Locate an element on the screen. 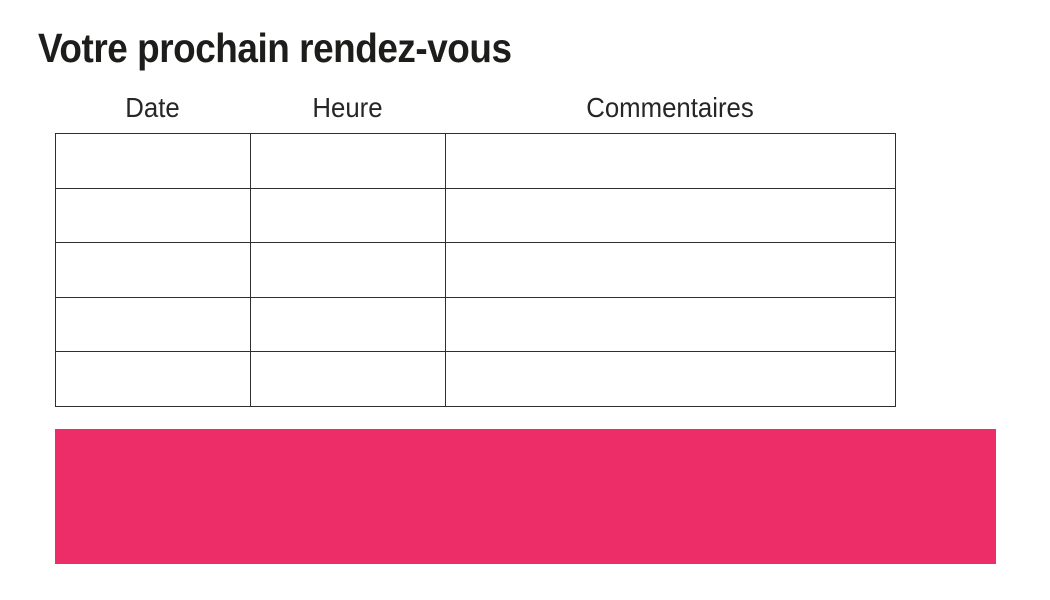  column-header-heure: Heure is located at coordinates (347, 107).